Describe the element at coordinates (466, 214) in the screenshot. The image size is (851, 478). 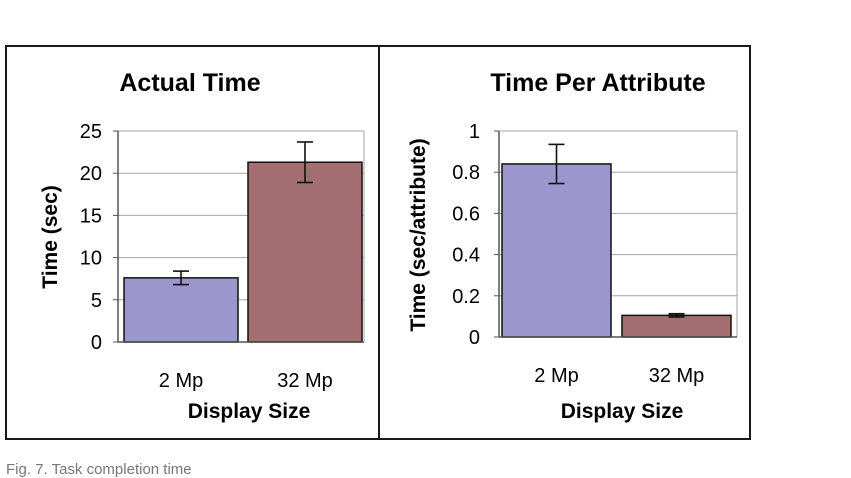
I see `time-per-attribute-y-tick-label: 0.6` at that location.